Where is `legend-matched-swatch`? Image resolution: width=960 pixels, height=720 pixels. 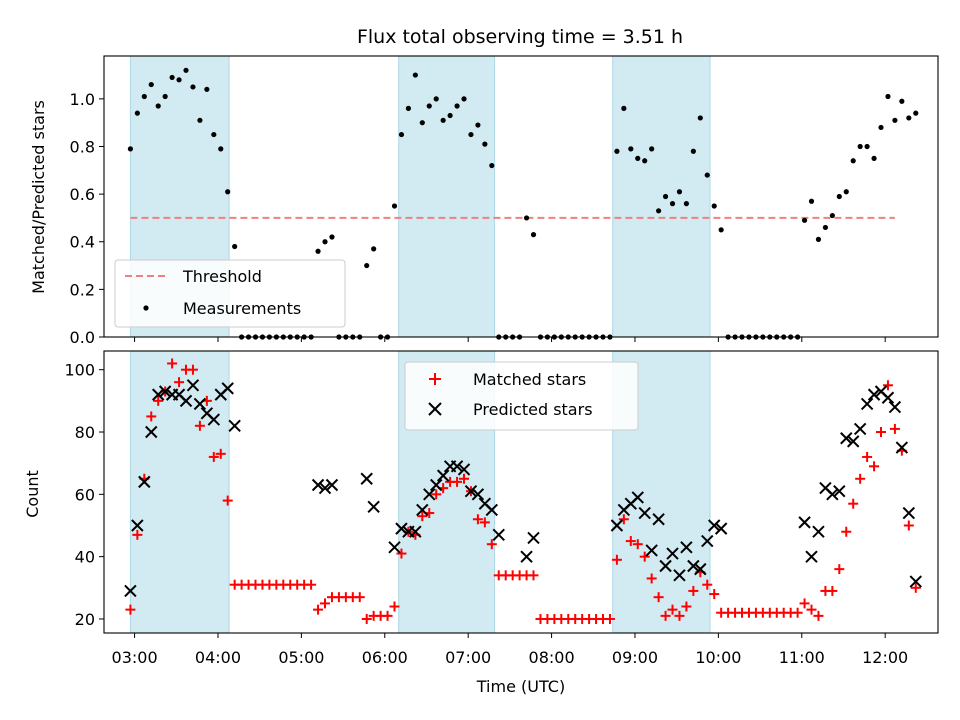 legend-matched-swatch is located at coordinates (435, 379).